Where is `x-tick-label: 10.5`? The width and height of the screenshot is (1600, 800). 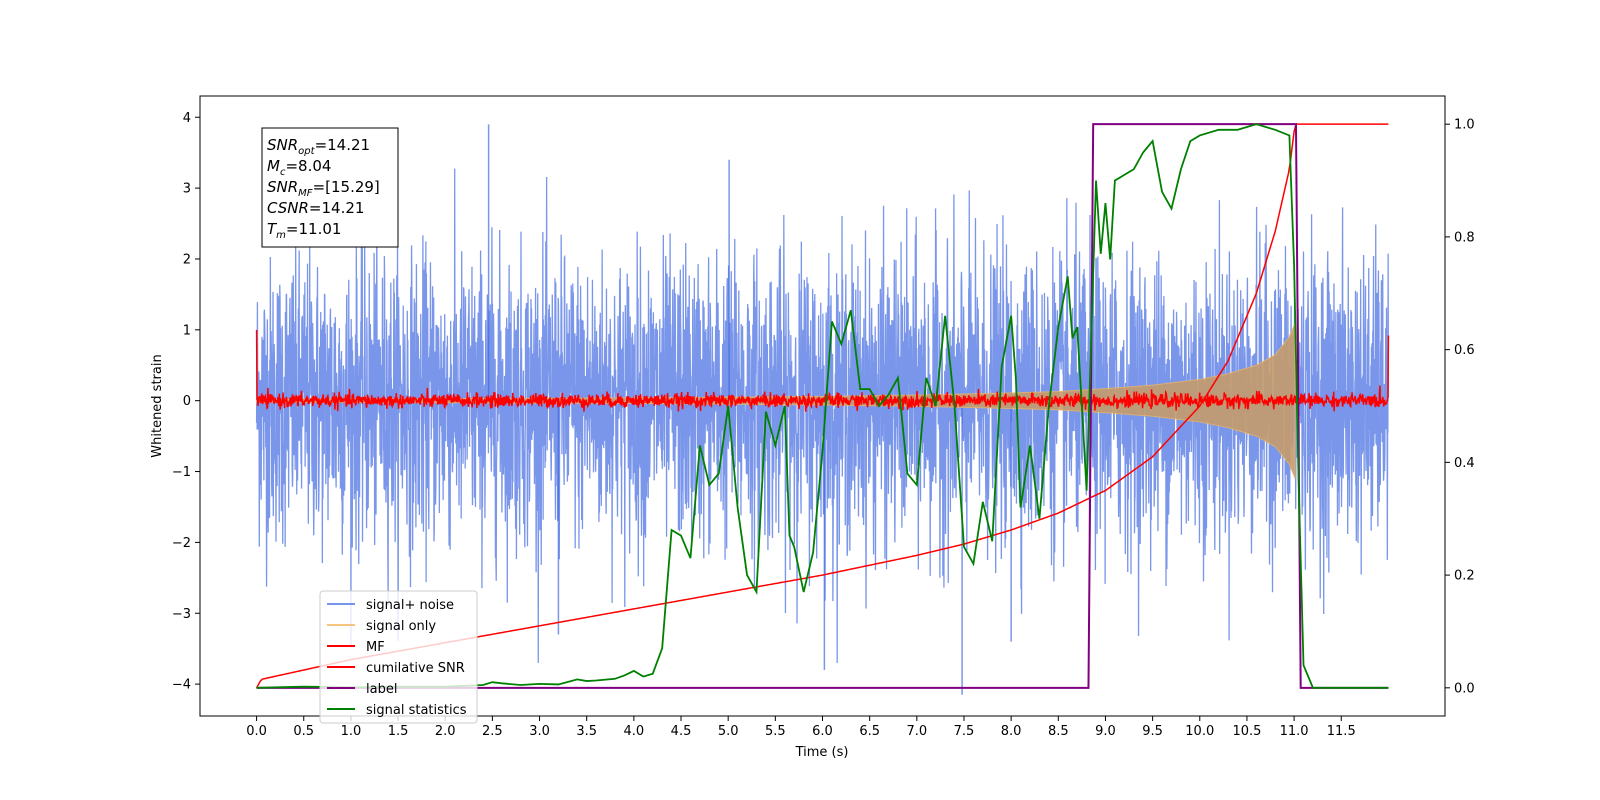
x-tick-label: 10.5 is located at coordinates (1246, 731).